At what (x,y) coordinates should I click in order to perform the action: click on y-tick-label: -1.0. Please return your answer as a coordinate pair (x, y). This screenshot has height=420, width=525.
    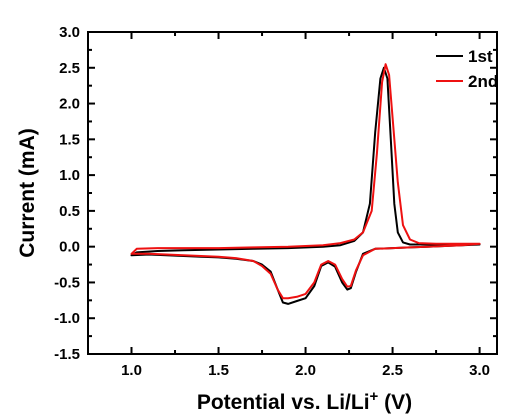
    Looking at the image, I should click on (67, 318).